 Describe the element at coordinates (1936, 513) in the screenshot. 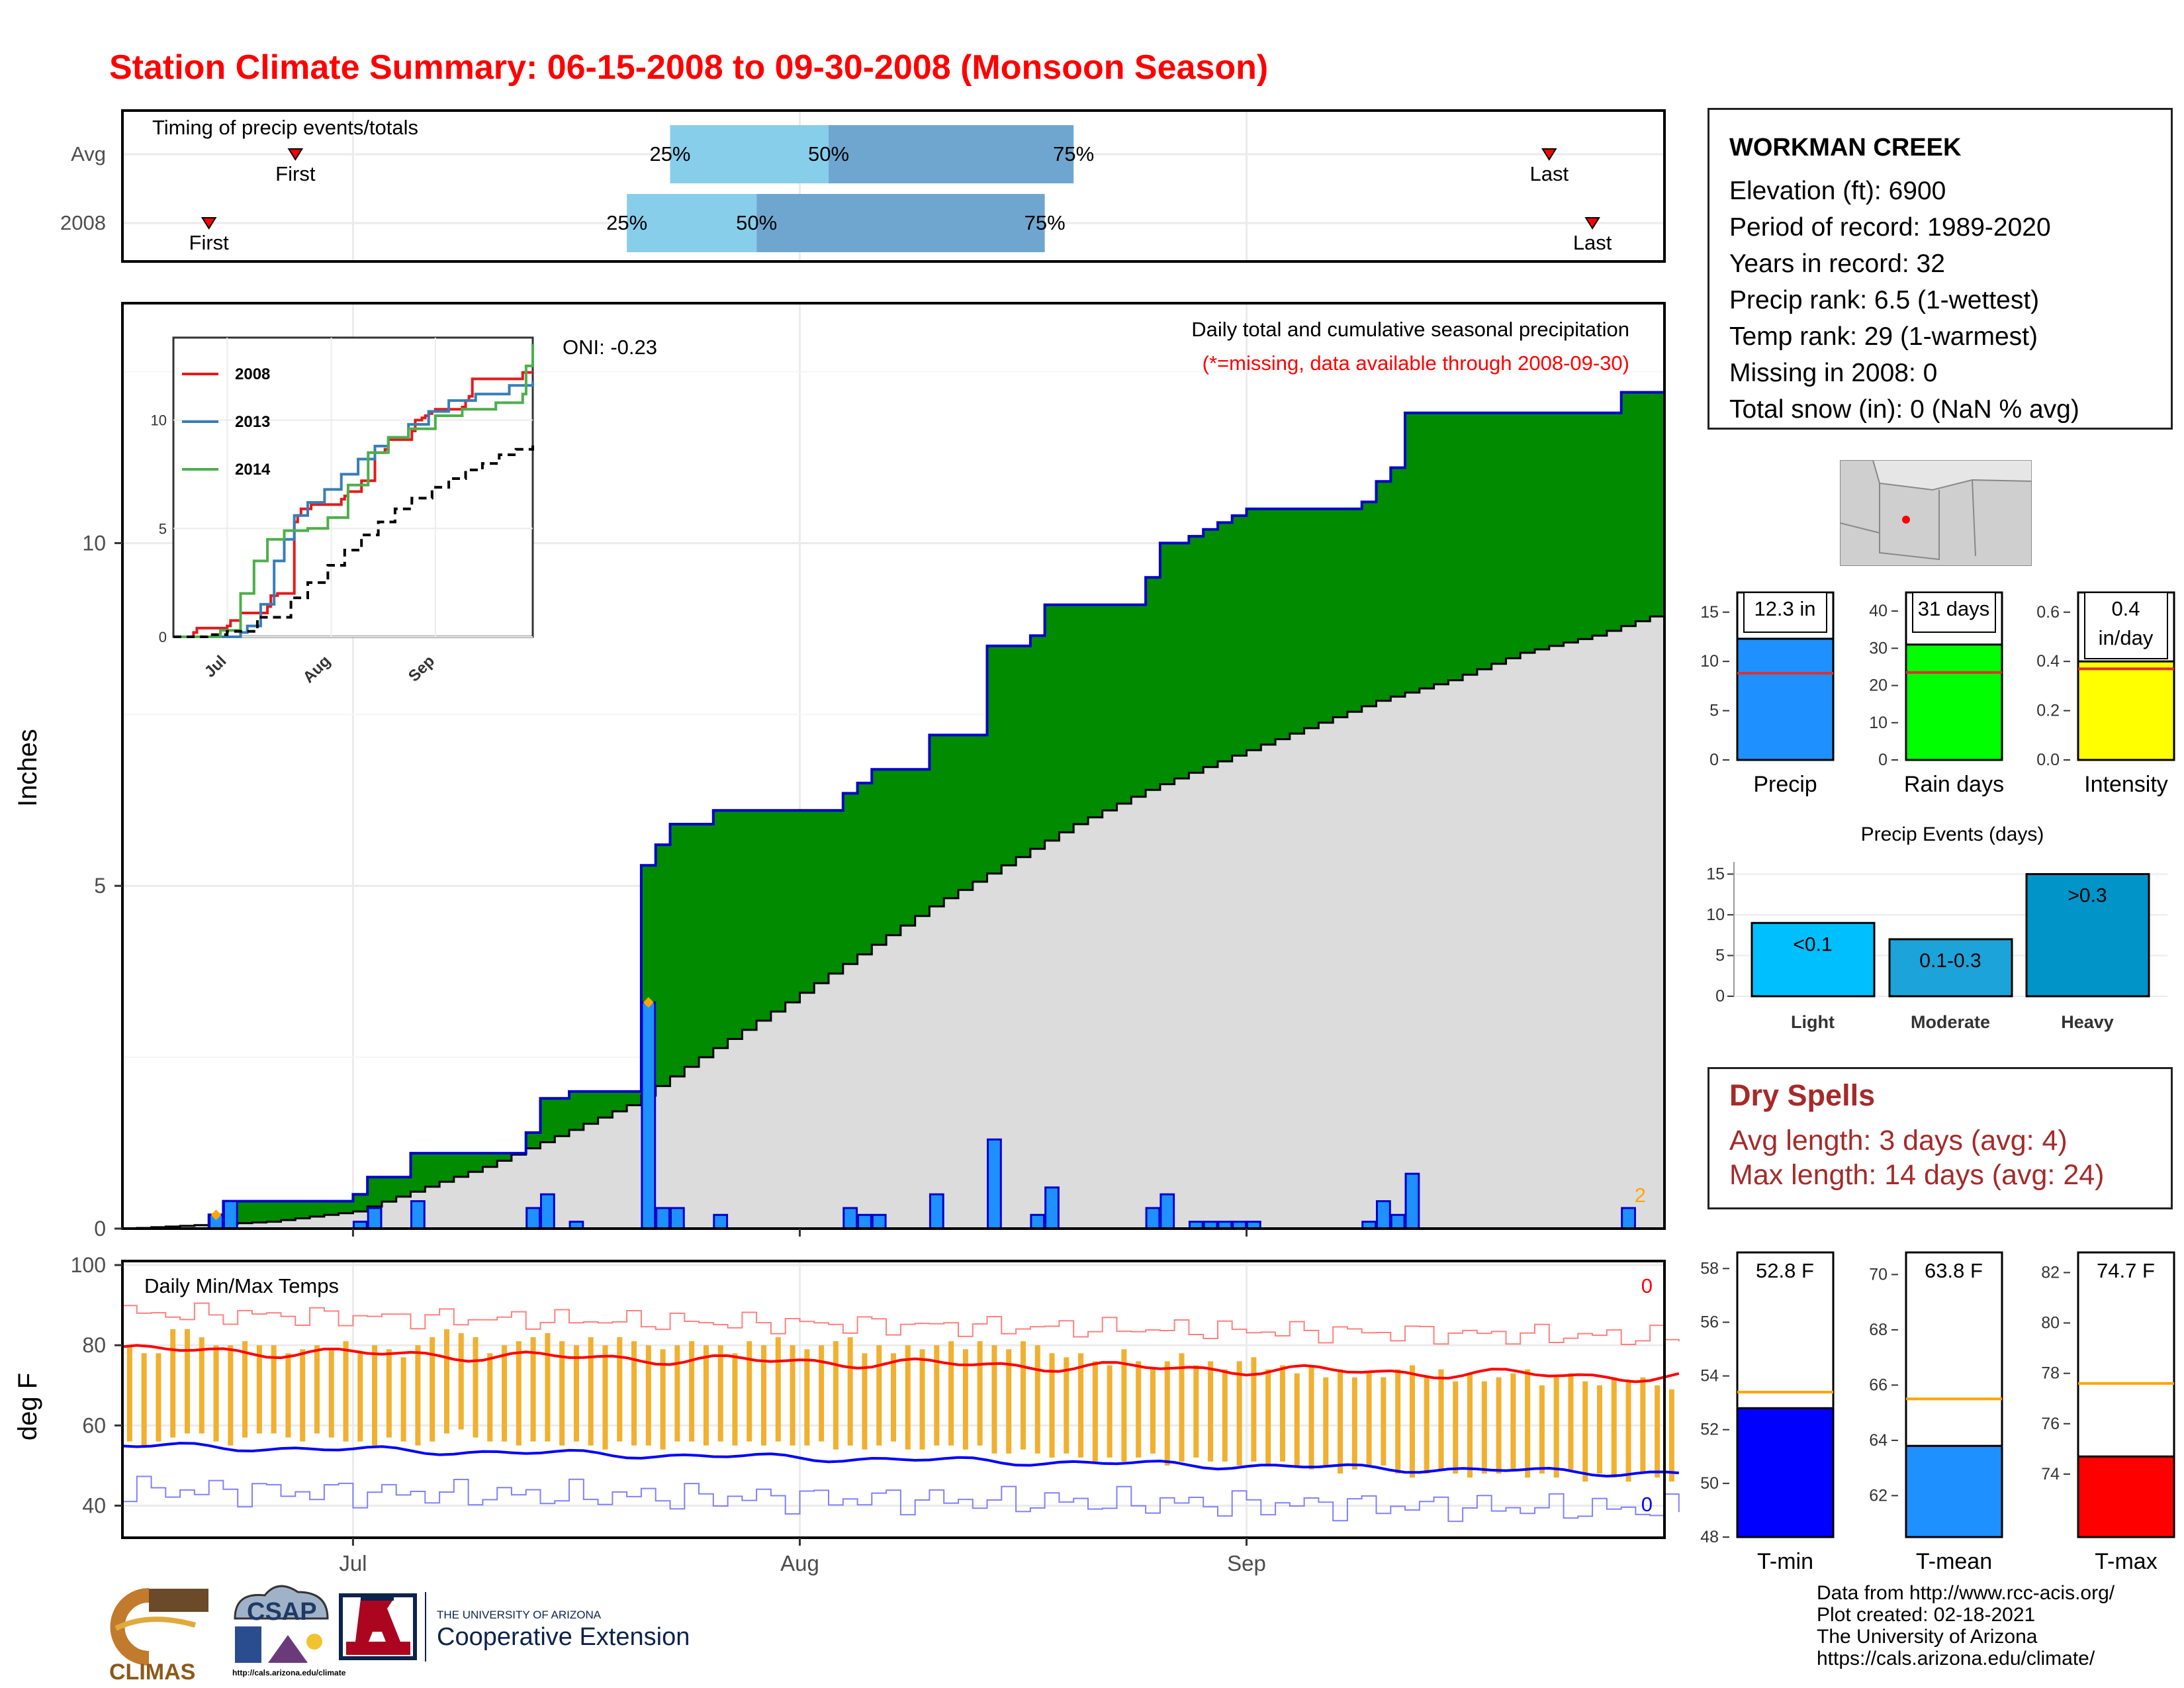

I see `locator-map` at that location.